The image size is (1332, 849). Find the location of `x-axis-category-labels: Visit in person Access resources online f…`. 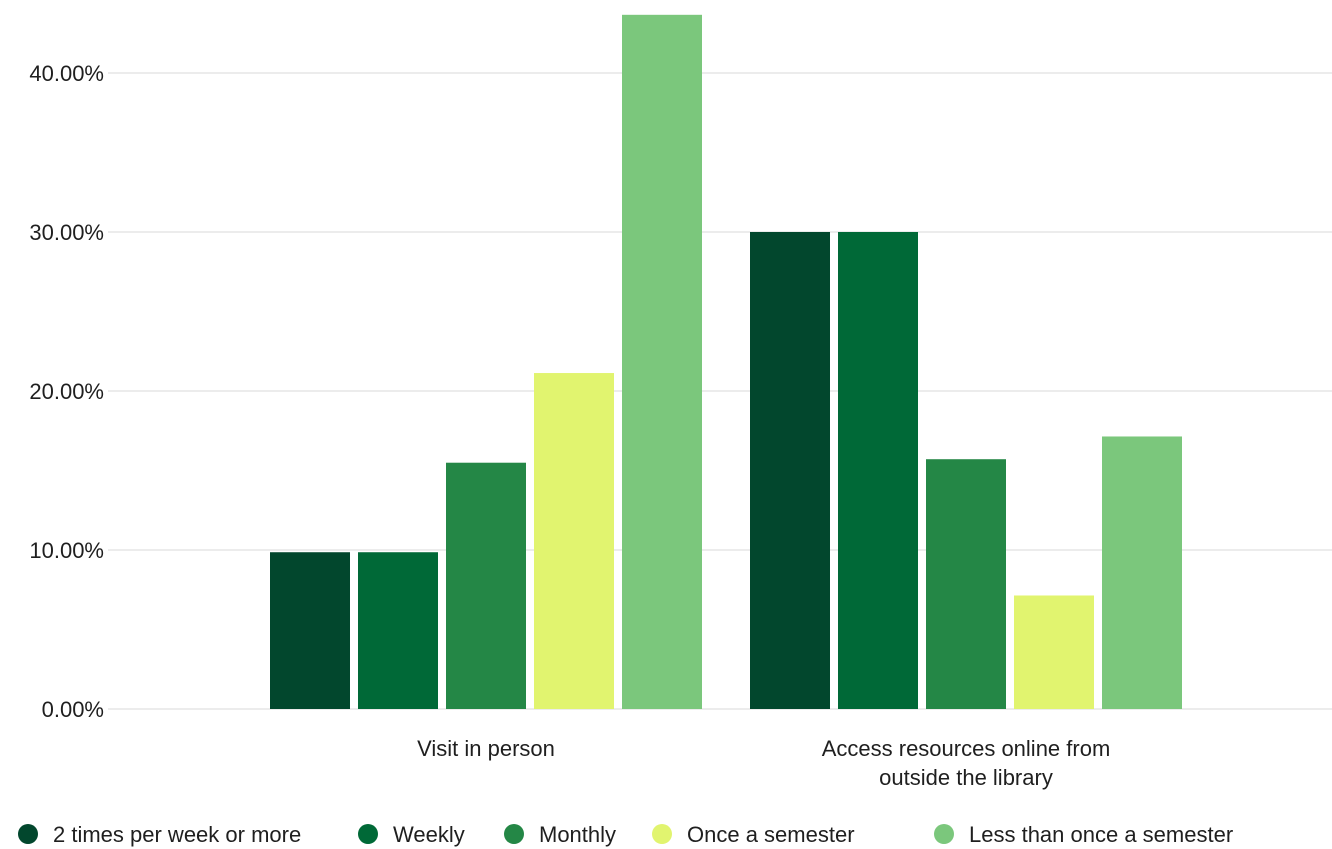

x-axis-category-labels: Visit in person Access resources online f… is located at coordinates (763, 763).